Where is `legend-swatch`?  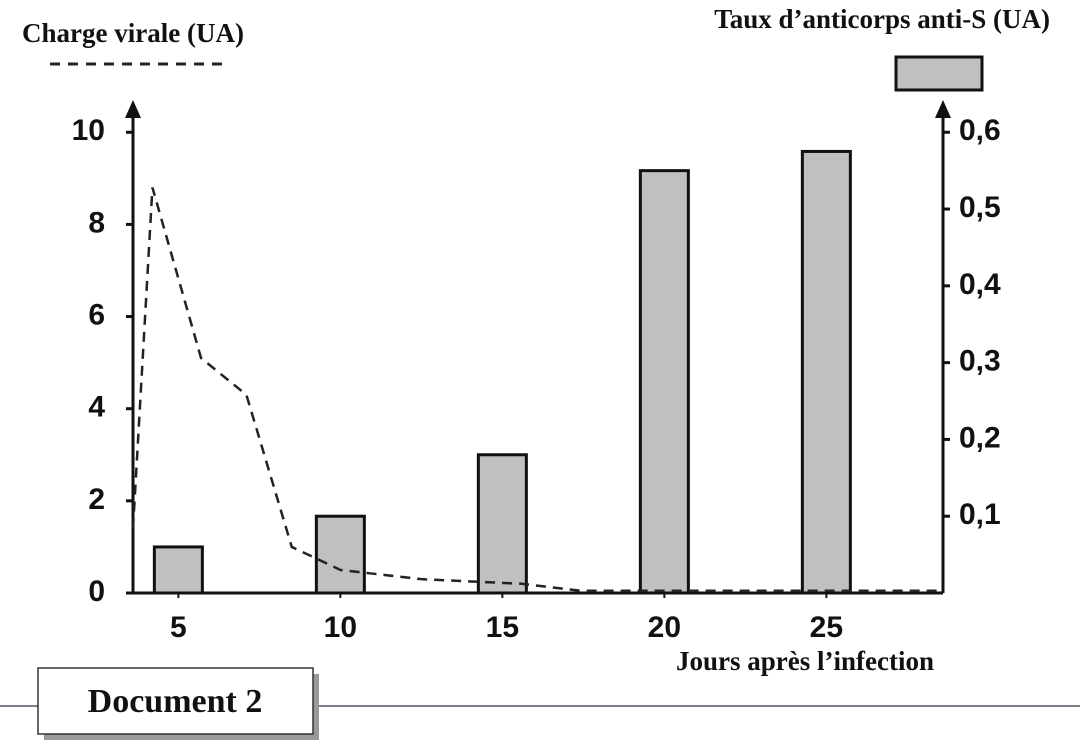 legend-swatch is located at coordinates (939, 73).